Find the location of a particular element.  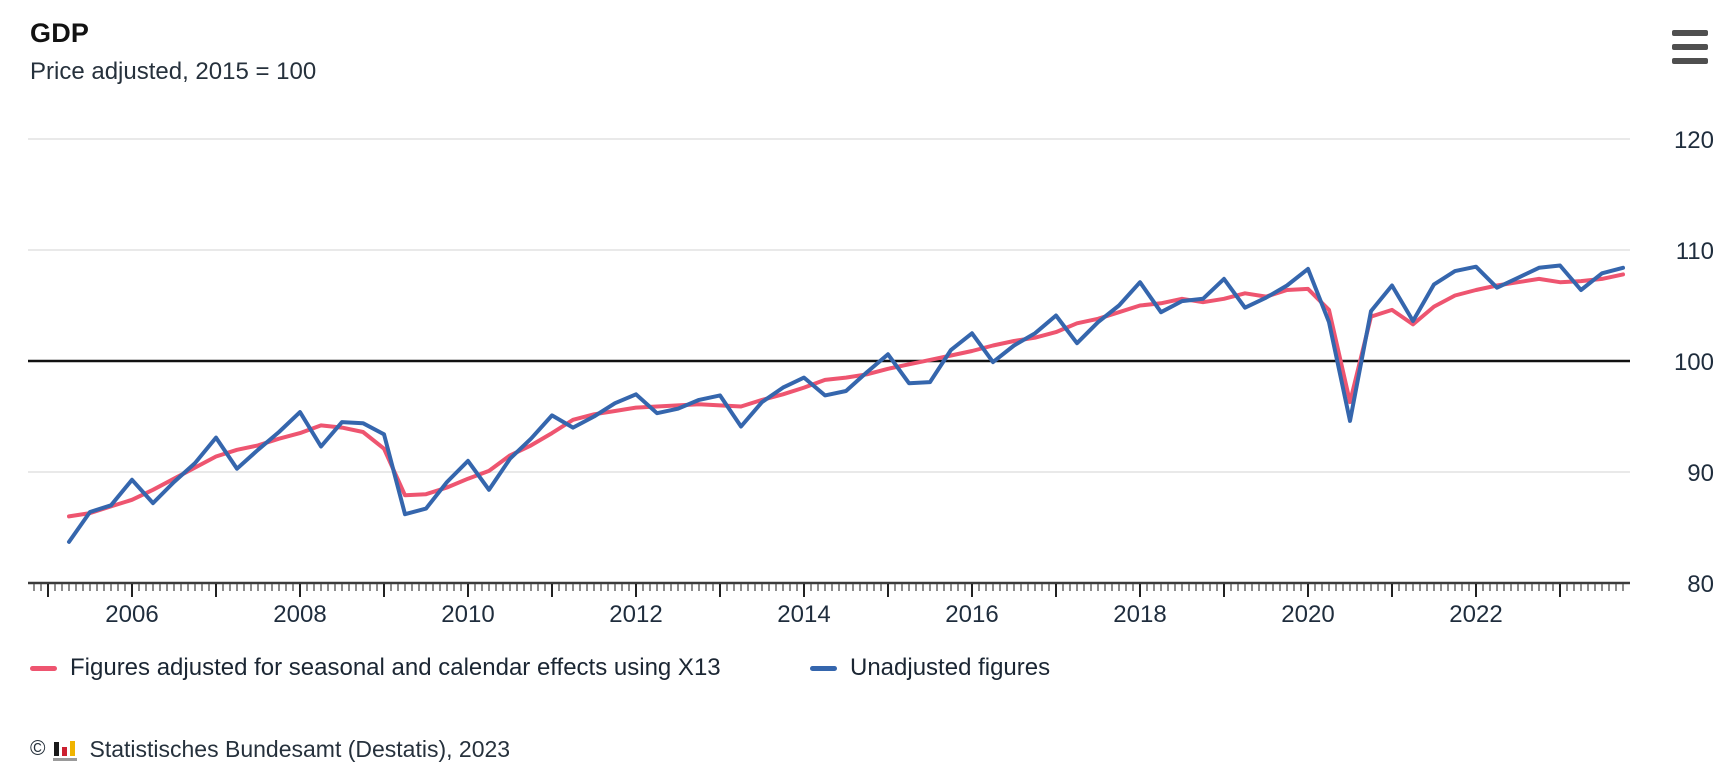

svg-text: 2008 is located at coordinates (299, 614).